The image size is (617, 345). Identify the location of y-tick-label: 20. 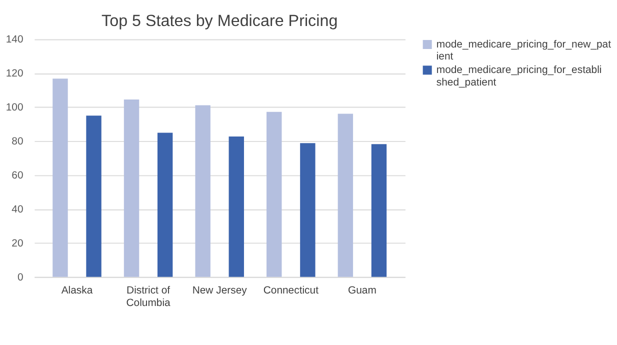
(18, 244).